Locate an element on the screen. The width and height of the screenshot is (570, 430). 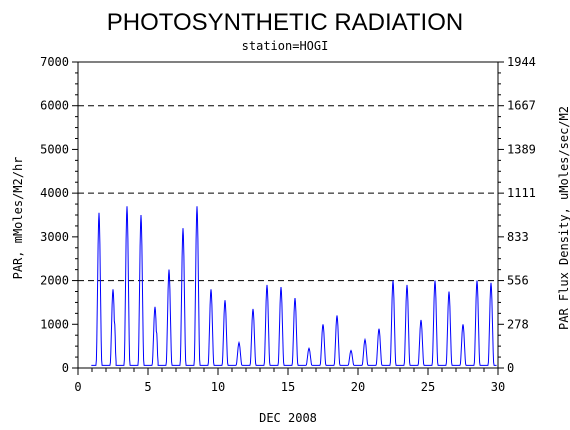
y-right-tick-label: 1944 is located at coordinates (521, 62).